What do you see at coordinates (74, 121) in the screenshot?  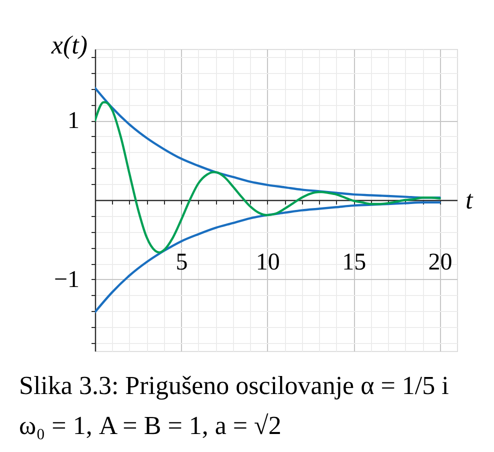 I see `y-tick-label: 1` at bounding box center [74, 121].